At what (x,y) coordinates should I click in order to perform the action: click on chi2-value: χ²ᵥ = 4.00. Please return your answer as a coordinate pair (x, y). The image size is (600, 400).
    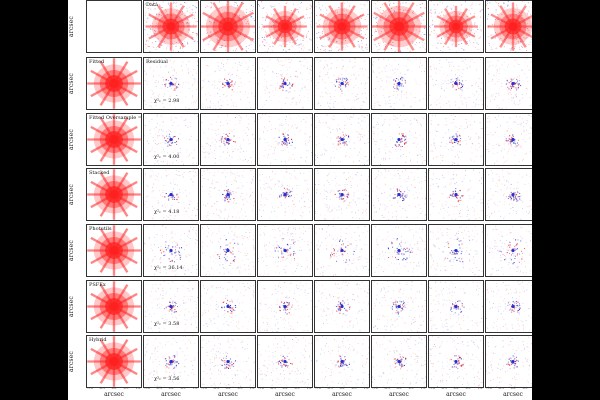
    Looking at the image, I should click on (167, 157).